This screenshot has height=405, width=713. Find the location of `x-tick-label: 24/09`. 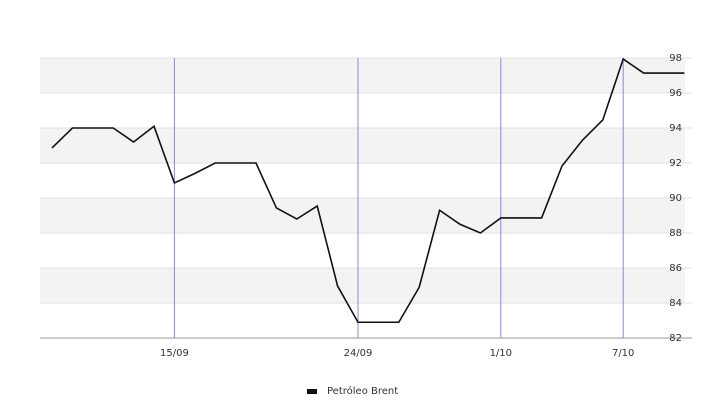

x-tick-label: 24/09 is located at coordinates (358, 353).